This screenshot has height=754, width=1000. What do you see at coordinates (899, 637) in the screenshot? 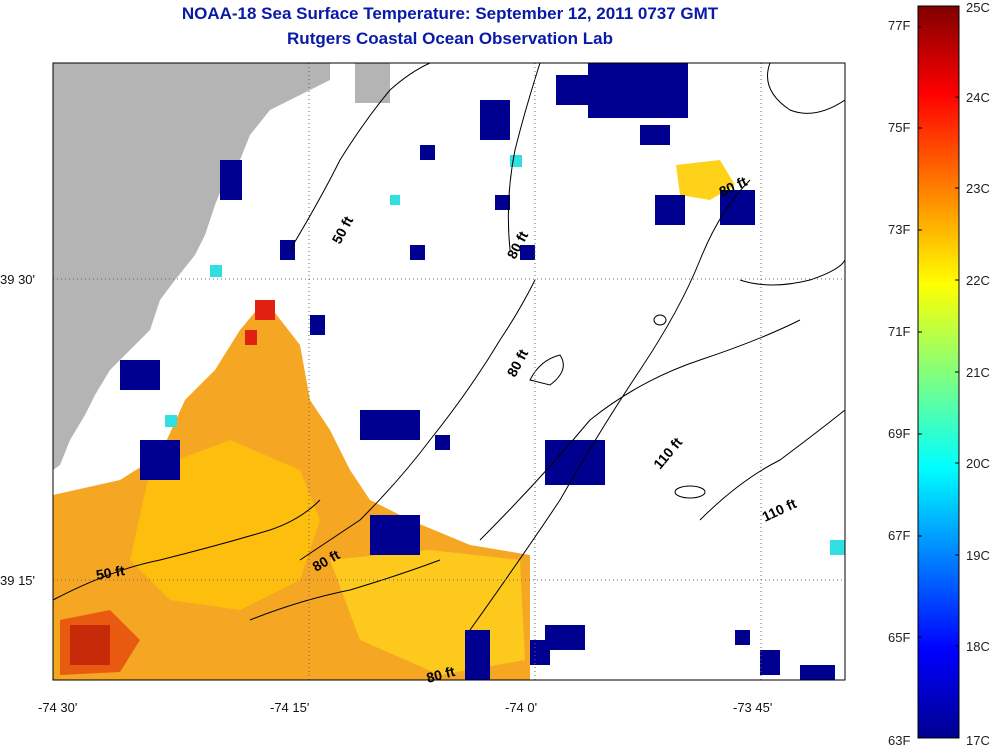
I see `colorbar-f-label: 65F` at bounding box center [899, 637].